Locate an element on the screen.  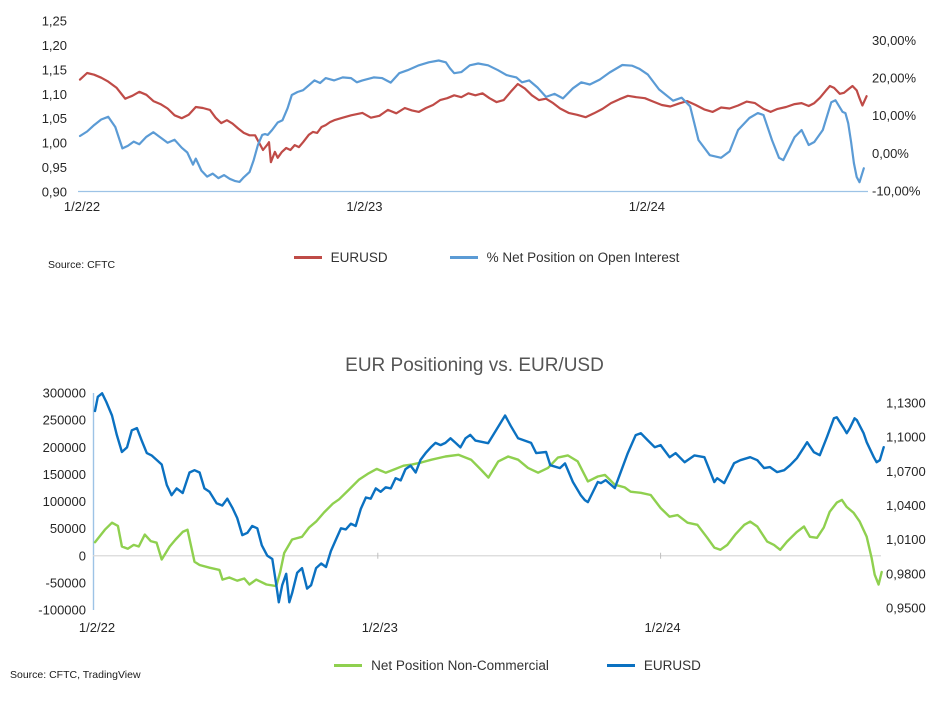
legend-label-eurusd-top: EURUSD is located at coordinates (359, 257).